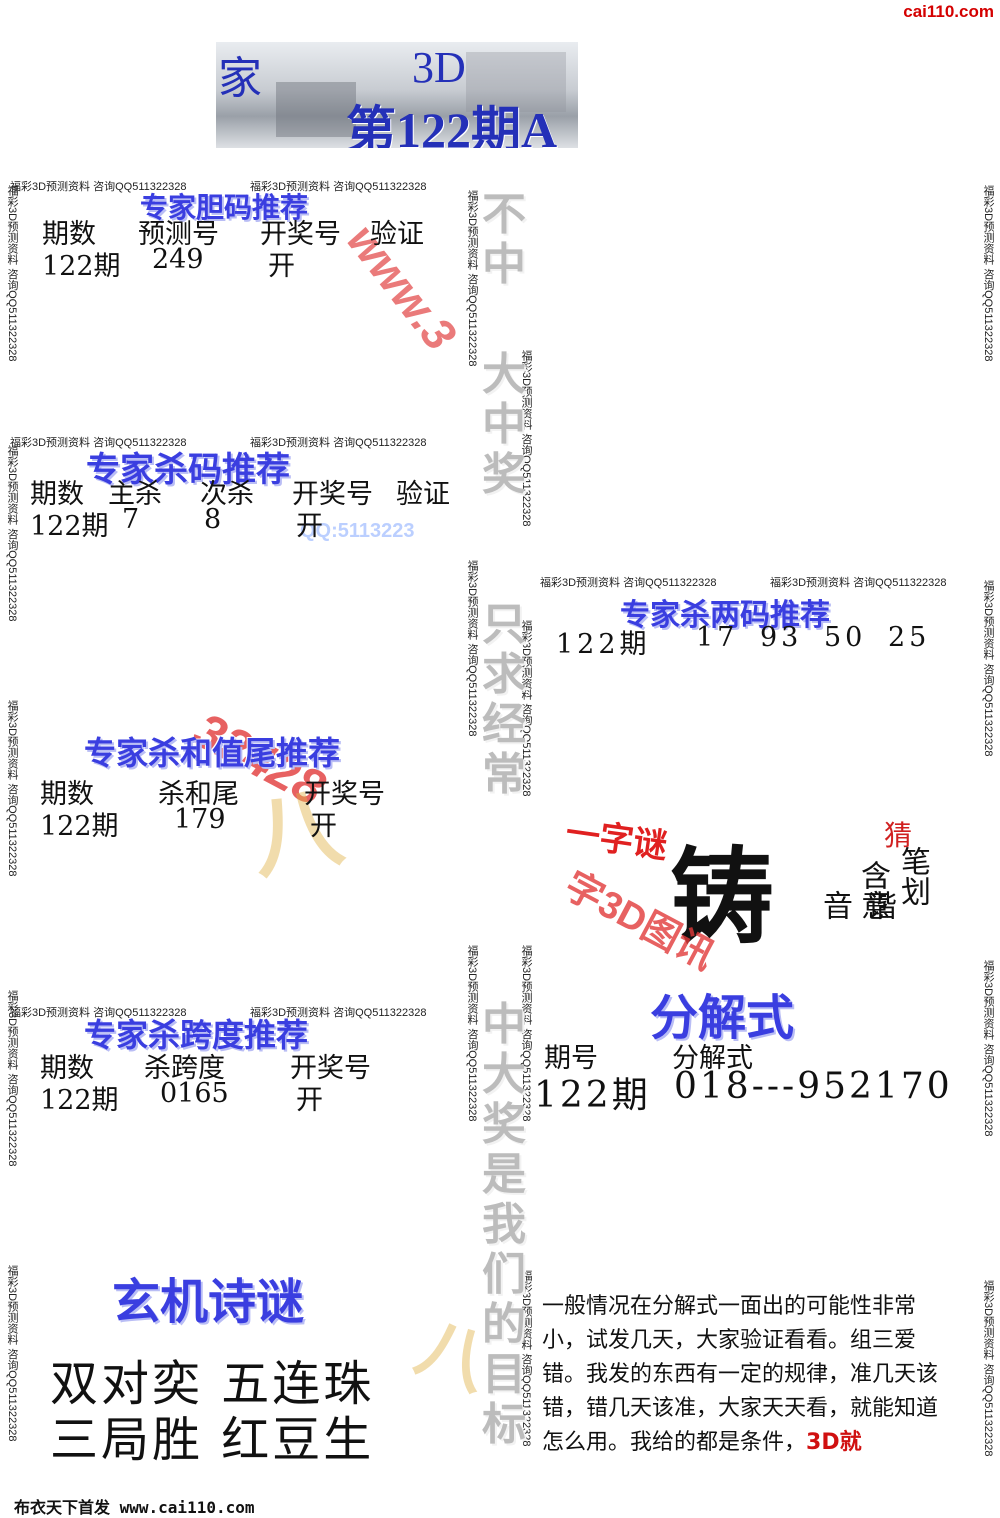 The width and height of the screenshot is (1000, 1518). I want to click on riddle-hint-guess: 猜, so click(898, 835).